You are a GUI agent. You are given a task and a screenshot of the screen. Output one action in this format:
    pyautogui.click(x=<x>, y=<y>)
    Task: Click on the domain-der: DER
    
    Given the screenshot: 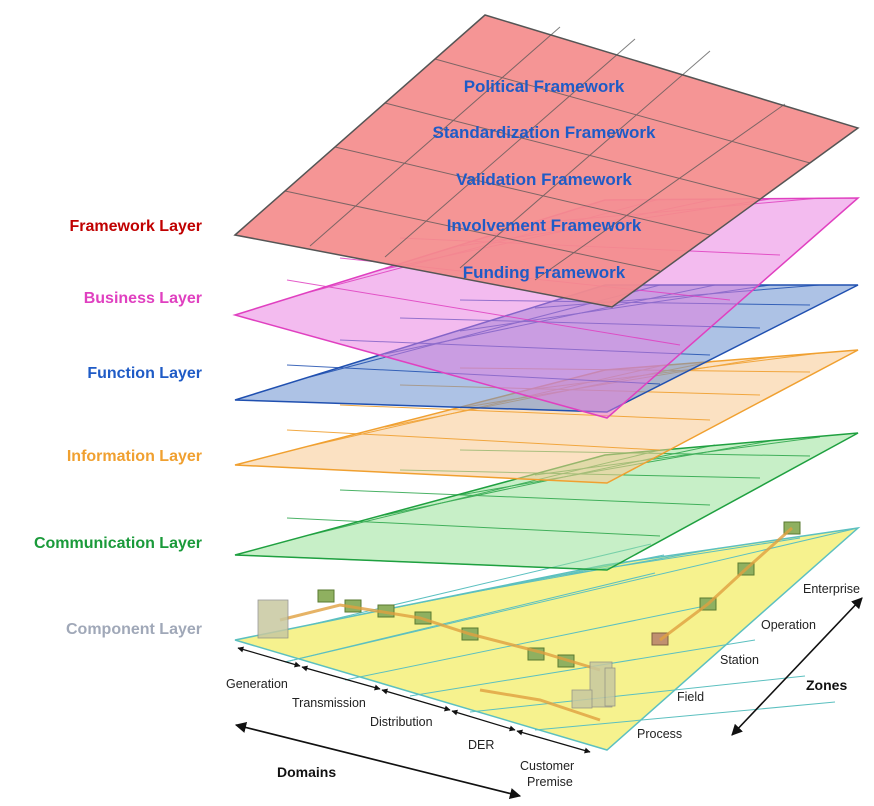 What is the action you would take?
    pyautogui.click(x=481, y=745)
    